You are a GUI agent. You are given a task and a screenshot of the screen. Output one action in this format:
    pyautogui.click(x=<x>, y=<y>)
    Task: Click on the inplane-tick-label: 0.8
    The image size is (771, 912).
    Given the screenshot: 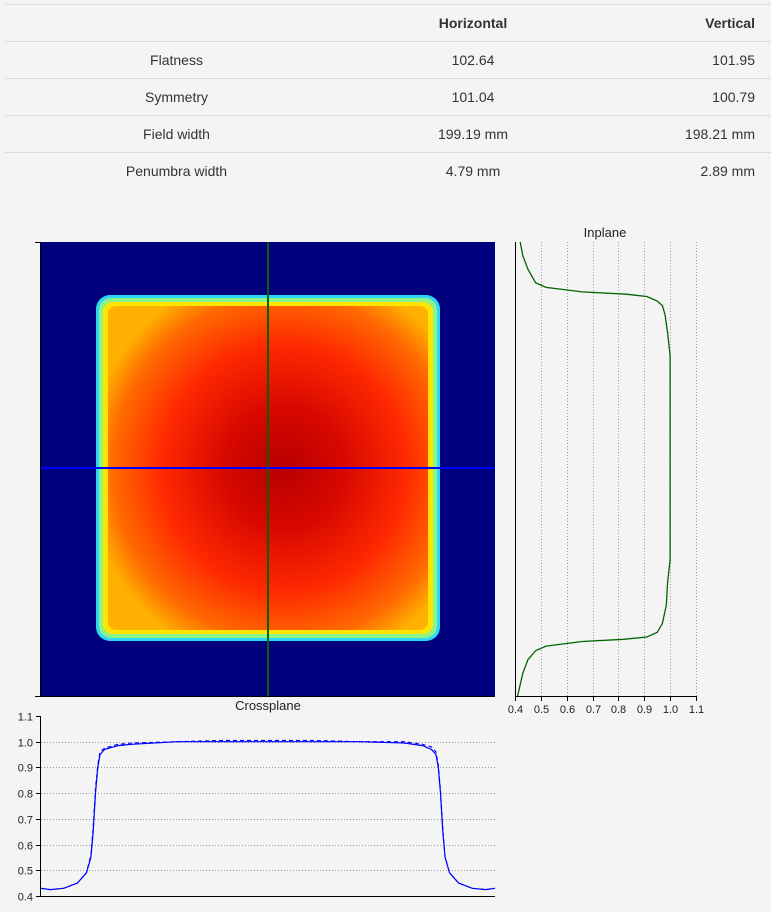 What is the action you would take?
    pyautogui.click(x=618, y=710)
    